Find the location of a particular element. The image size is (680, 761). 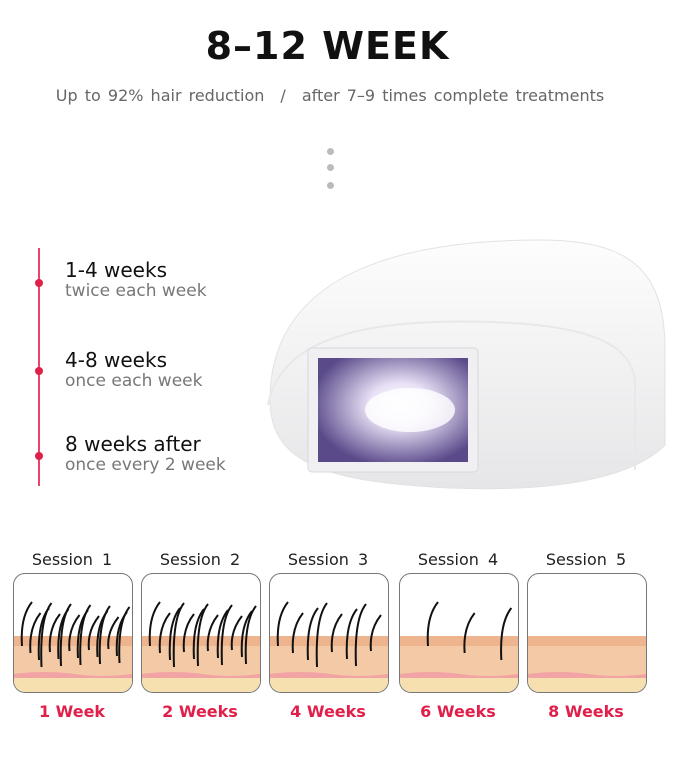

timeline-frequency: twice each week is located at coordinates (136, 291).